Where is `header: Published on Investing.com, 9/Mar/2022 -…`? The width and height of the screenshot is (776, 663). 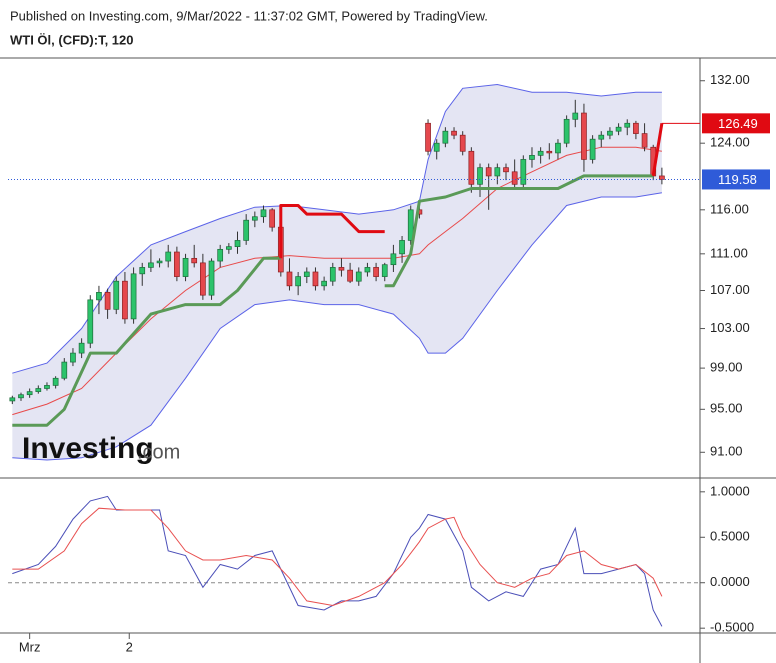
header: Published on Investing.com, 9/Mar/2022 -… is located at coordinates (249, 15).